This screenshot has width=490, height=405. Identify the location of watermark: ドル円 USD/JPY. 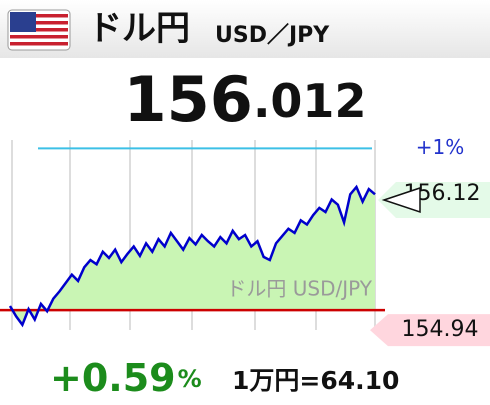
(299, 289).